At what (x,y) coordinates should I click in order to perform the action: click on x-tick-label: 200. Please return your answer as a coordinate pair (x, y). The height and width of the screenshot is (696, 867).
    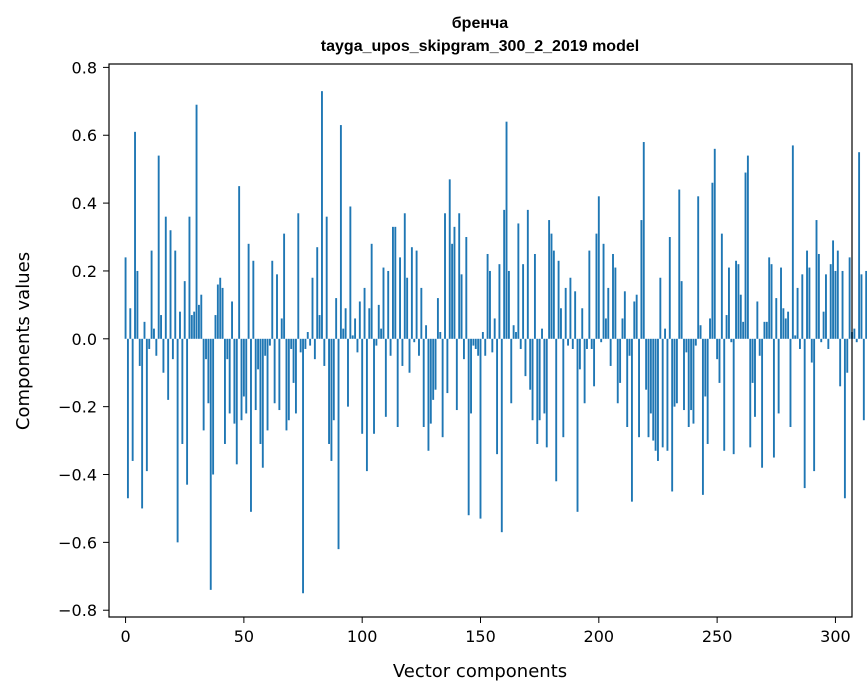
    Looking at the image, I should click on (599, 636).